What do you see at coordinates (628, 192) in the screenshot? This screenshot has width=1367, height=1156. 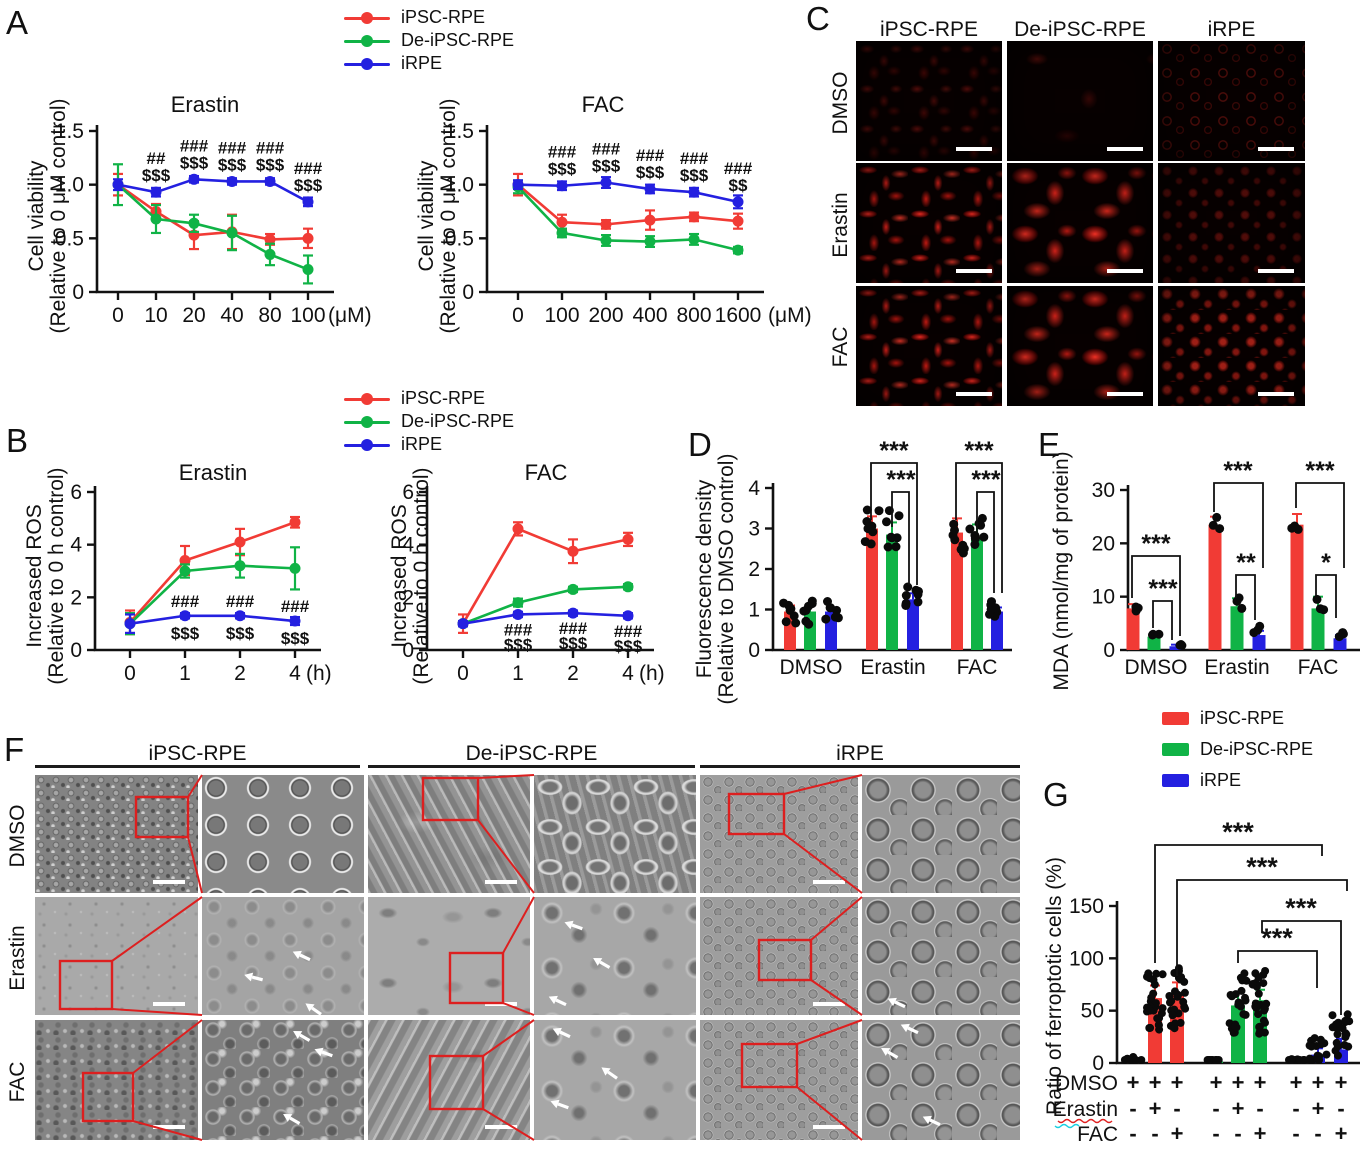 I see `series-line-iRPE` at bounding box center [628, 192].